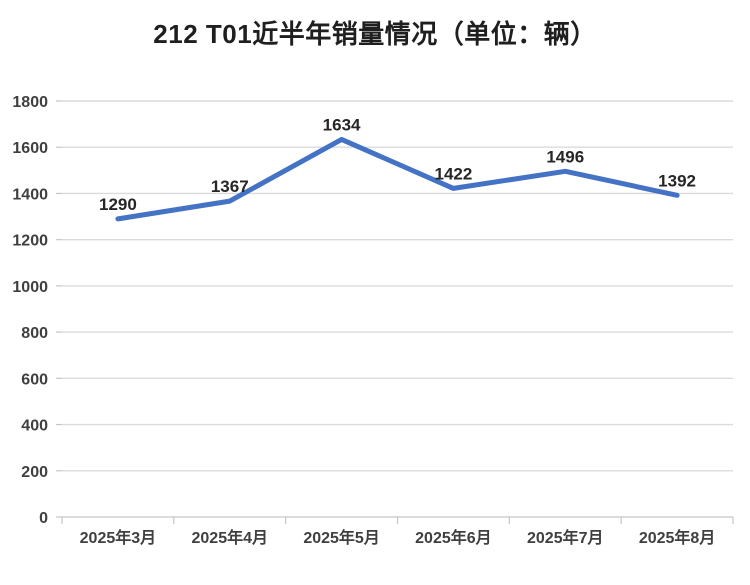  What do you see at coordinates (677, 180) in the screenshot?
I see `data-label: 1392` at bounding box center [677, 180].